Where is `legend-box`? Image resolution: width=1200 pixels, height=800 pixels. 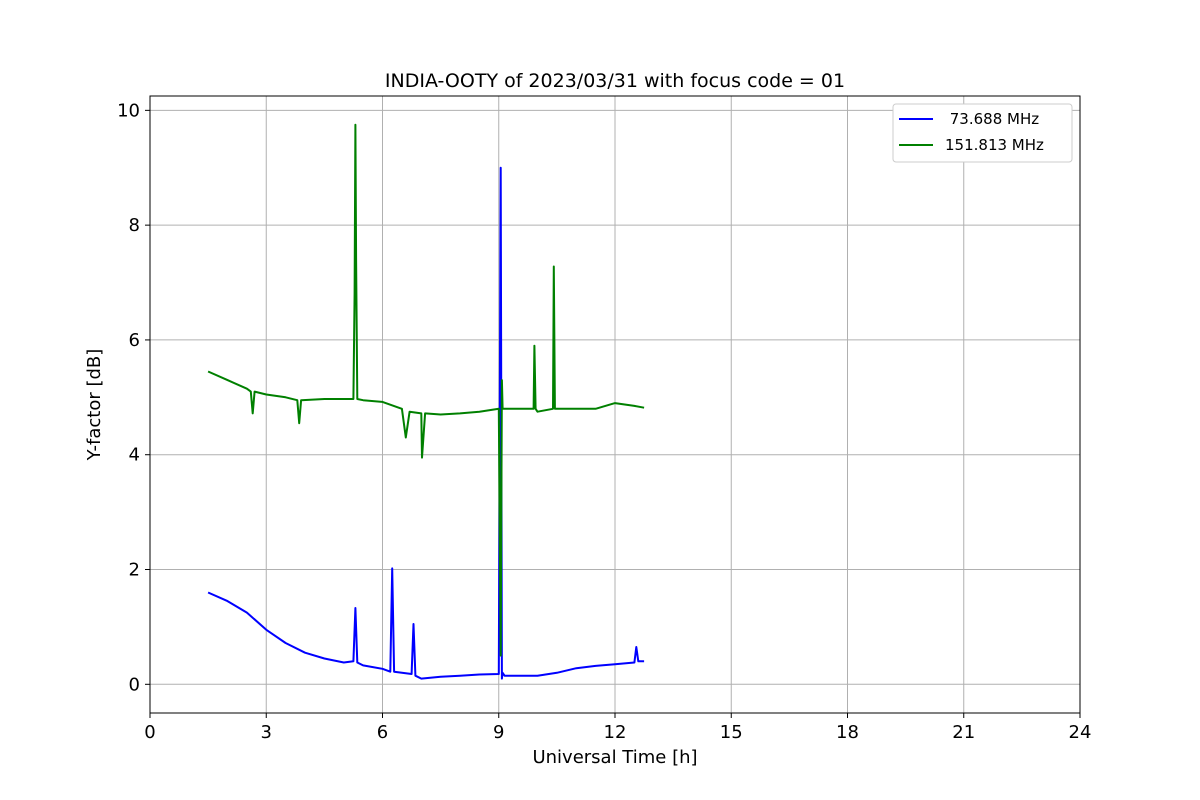 legend-box is located at coordinates (982, 133).